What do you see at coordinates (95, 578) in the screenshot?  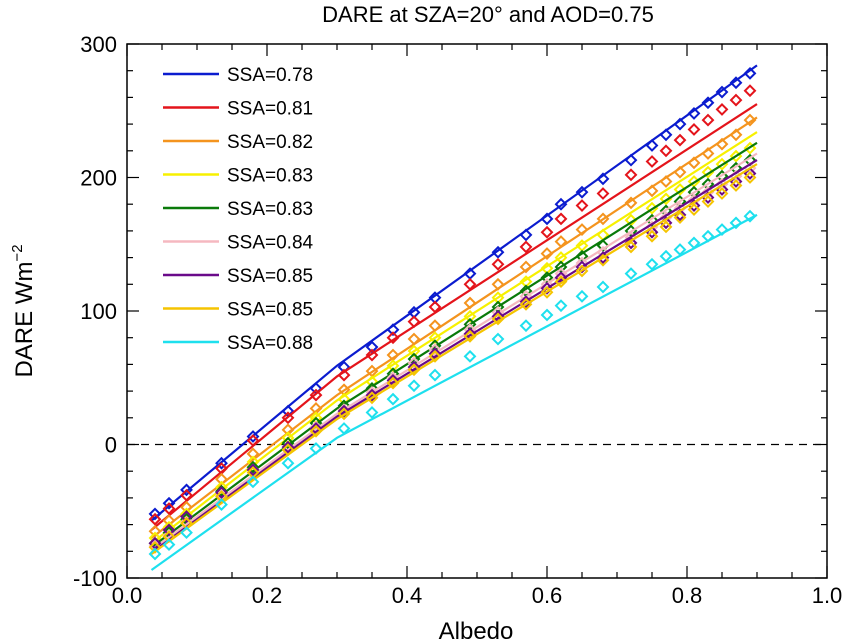 I see `y-tick-label: -100` at bounding box center [95, 578].